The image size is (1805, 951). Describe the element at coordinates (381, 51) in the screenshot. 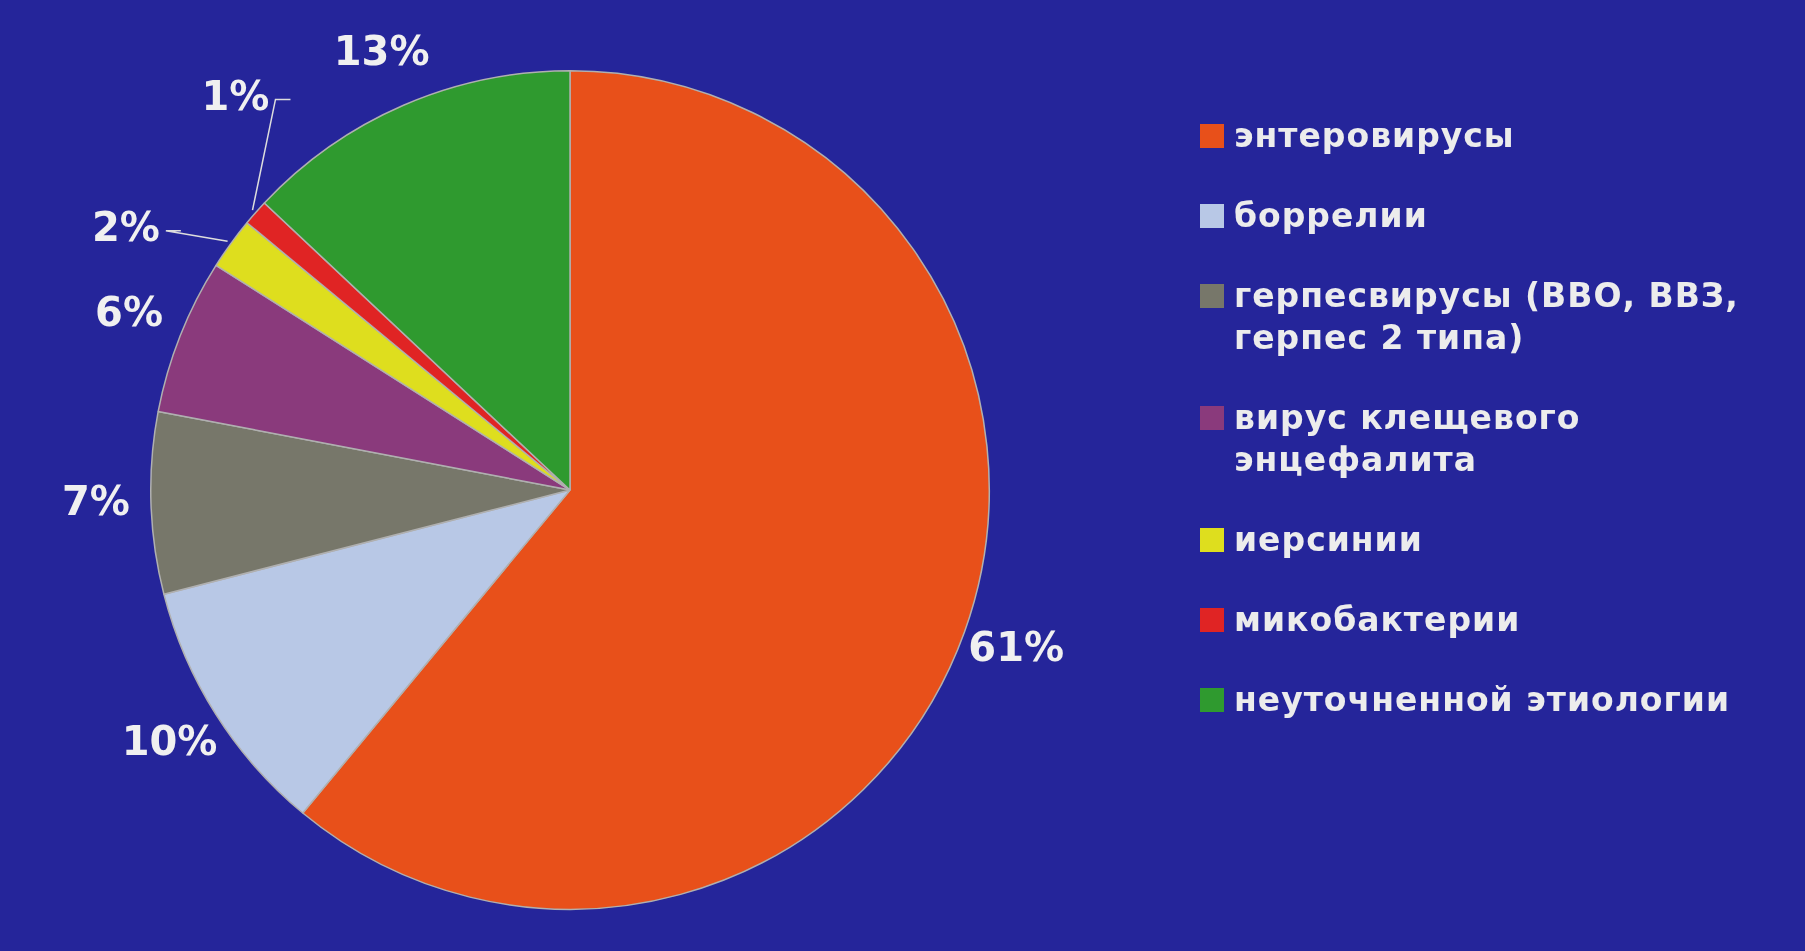

I see `data-label: 13%` at that location.